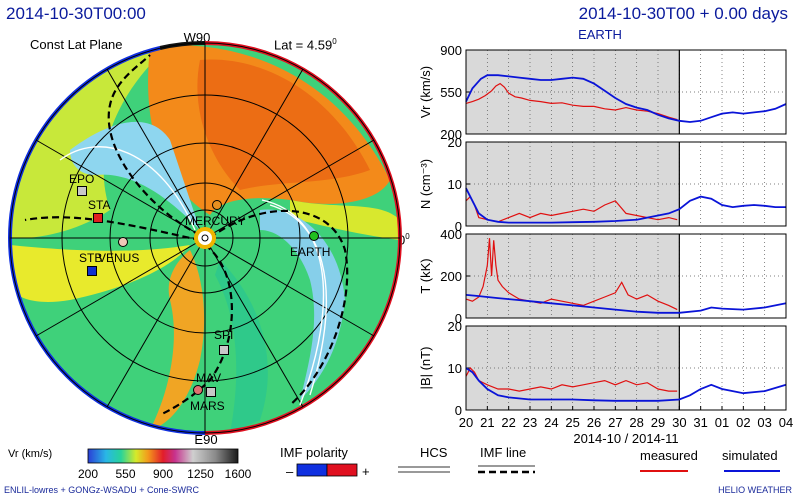 Image resolution: width=800 pixels, height=500 pixels. I want to click on xtick-label-04: 04, so click(786, 422).